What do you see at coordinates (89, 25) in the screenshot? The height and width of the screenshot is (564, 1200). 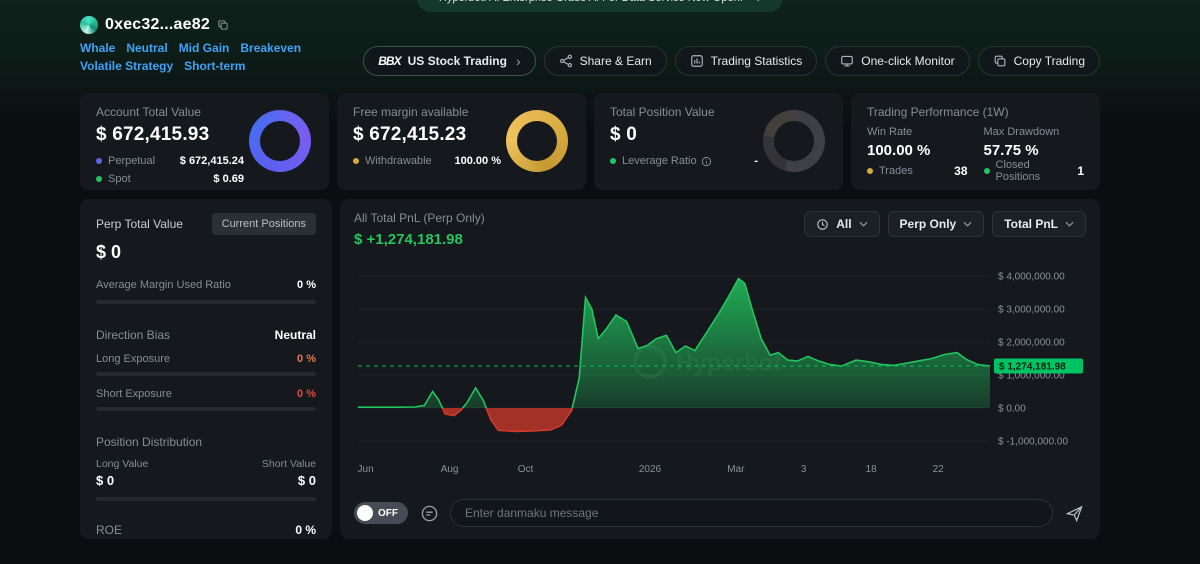 I see `avatar` at bounding box center [89, 25].